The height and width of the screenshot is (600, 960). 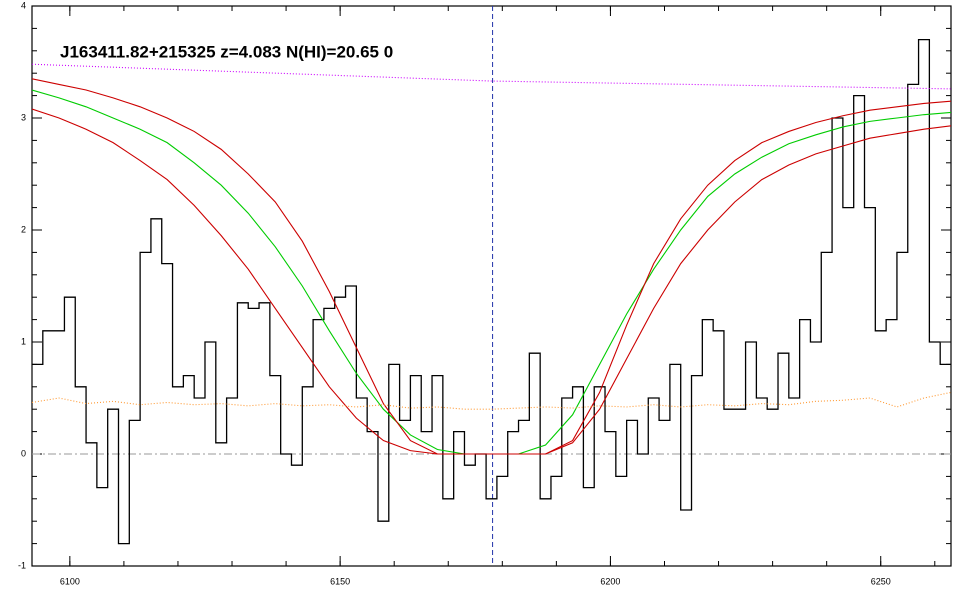 What do you see at coordinates (22, 565) in the screenshot?
I see `y-tick-label: -1` at bounding box center [22, 565].